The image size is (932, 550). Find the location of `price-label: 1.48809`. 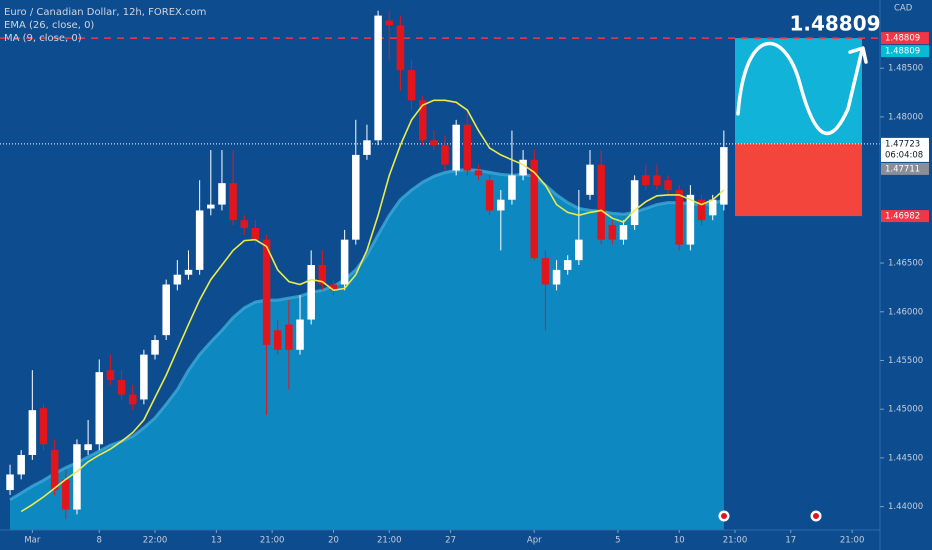

price-label: 1.48809 is located at coordinates (902, 52).